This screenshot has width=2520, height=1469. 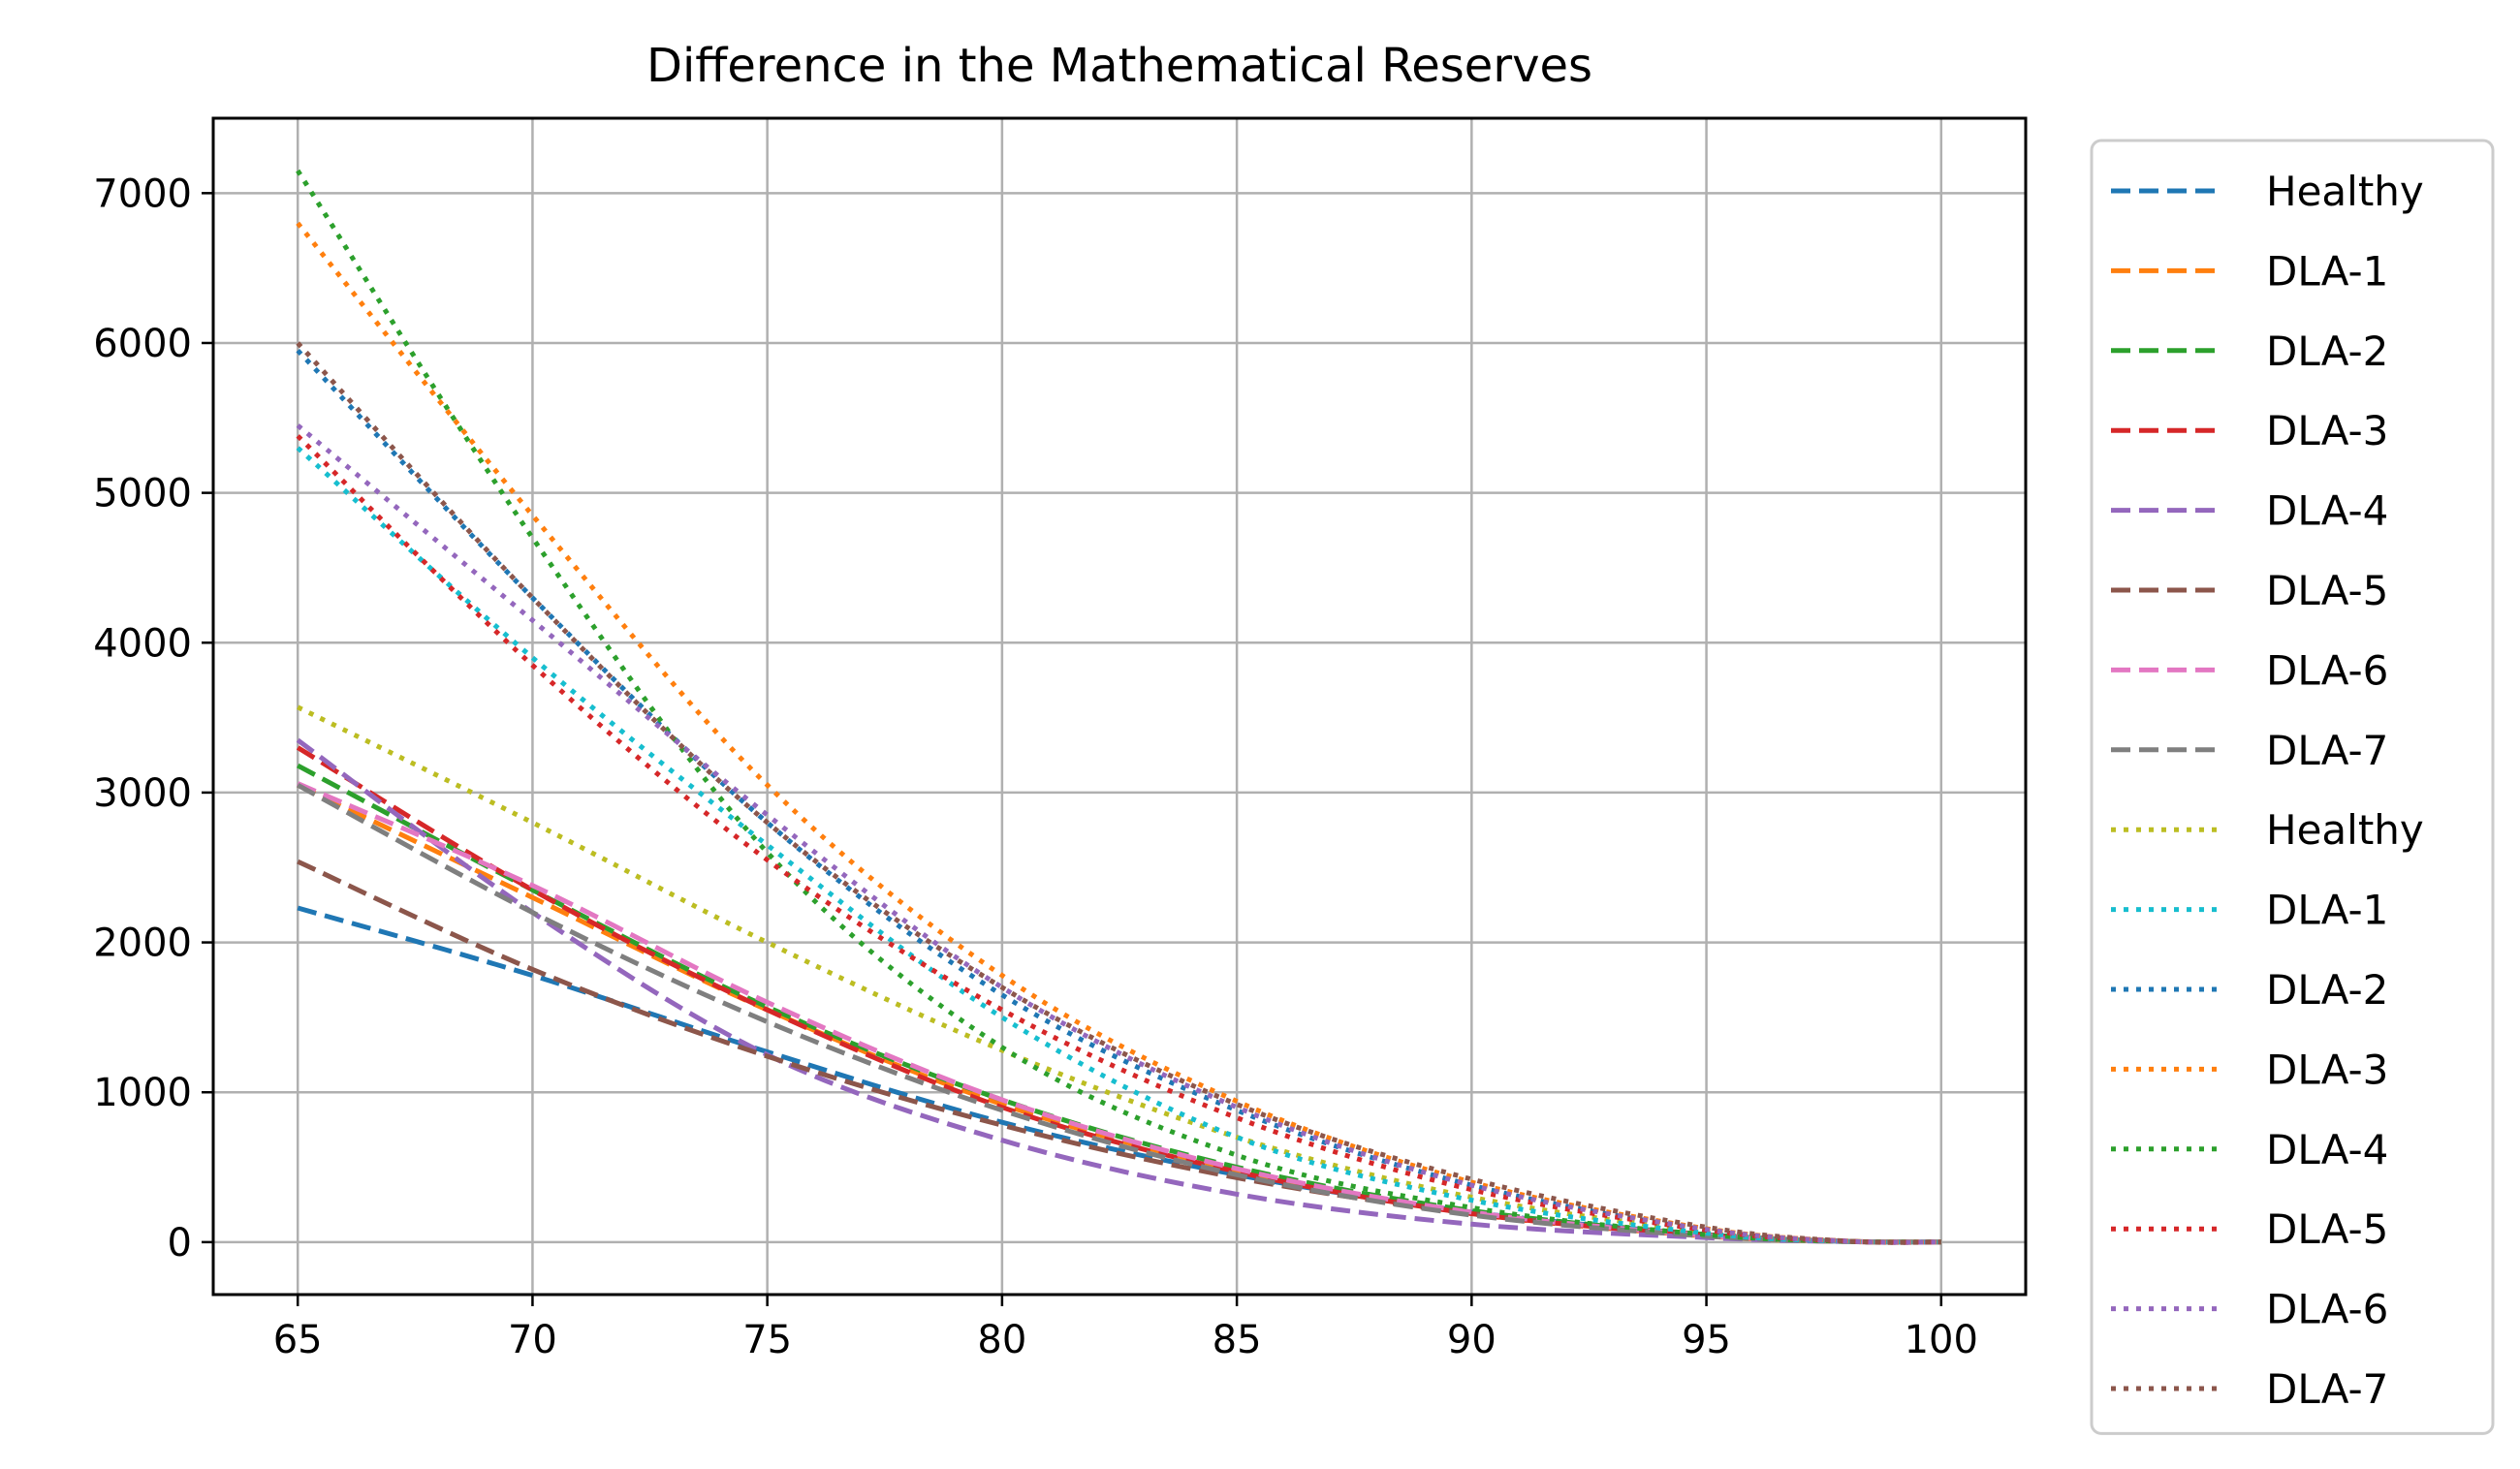 I want to click on x-tick-label: 85, so click(x=1238, y=1340).